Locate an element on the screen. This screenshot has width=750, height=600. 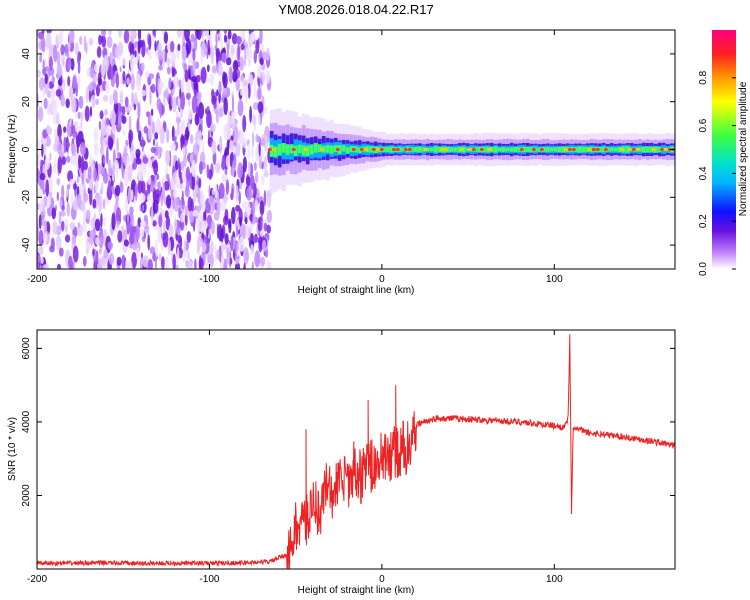
x-tick-label: 0 is located at coordinates (382, 579).